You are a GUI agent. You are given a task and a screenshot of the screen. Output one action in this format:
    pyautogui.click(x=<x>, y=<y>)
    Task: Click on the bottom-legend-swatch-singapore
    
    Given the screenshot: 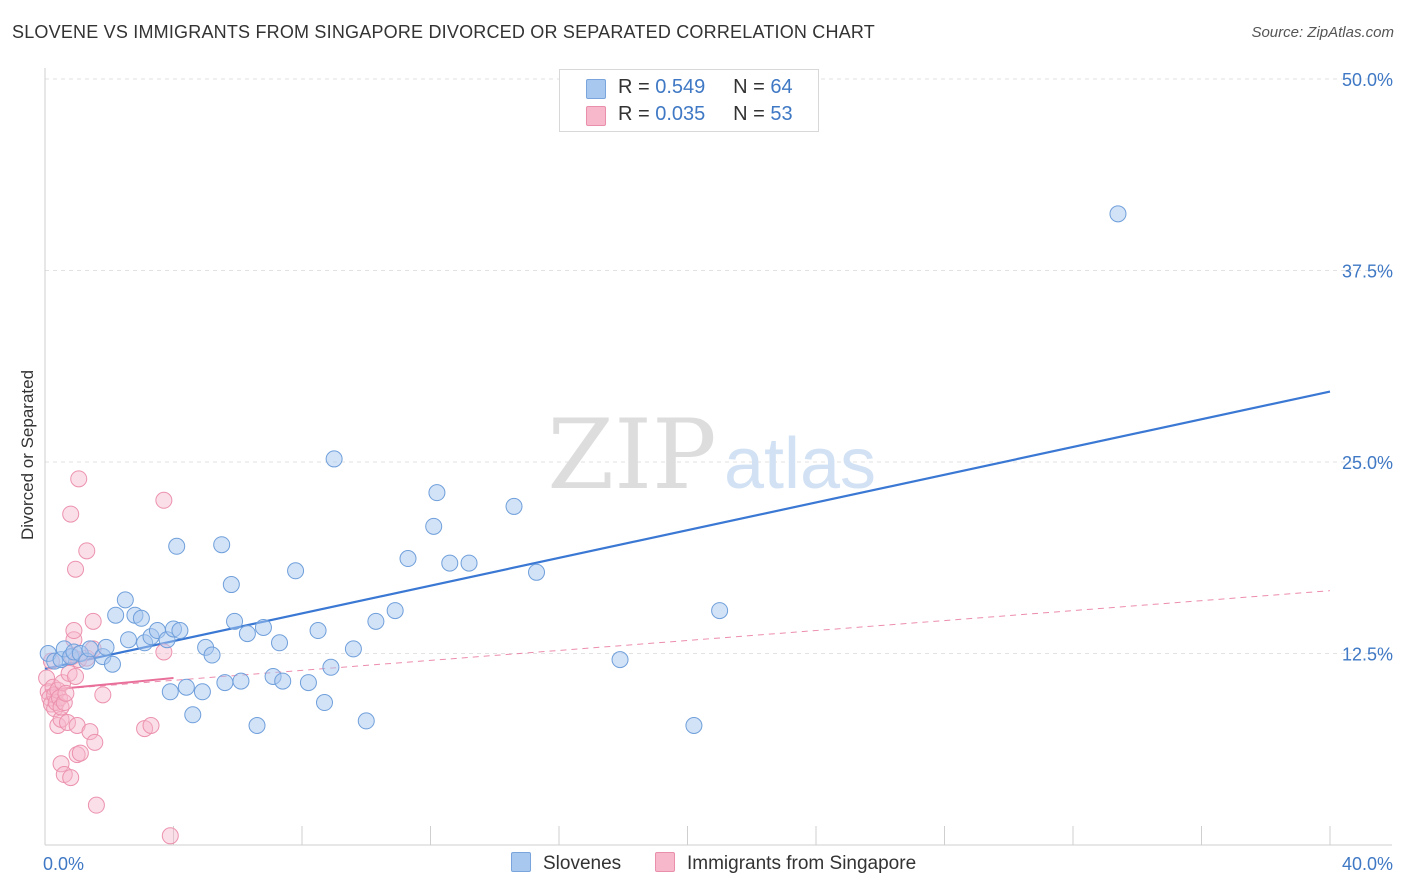 What is the action you would take?
    pyautogui.click(x=665, y=862)
    